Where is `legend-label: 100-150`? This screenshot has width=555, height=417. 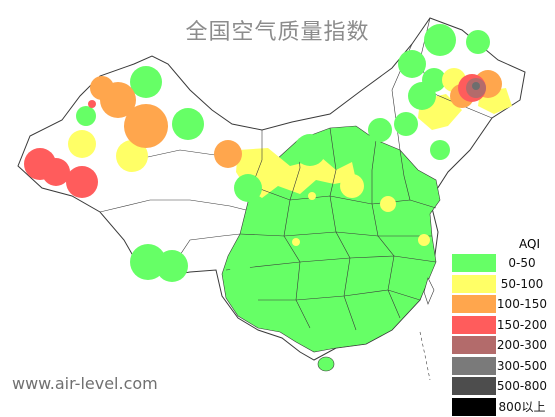
legend-label: 100-150 is located at coordinates (522, 304).